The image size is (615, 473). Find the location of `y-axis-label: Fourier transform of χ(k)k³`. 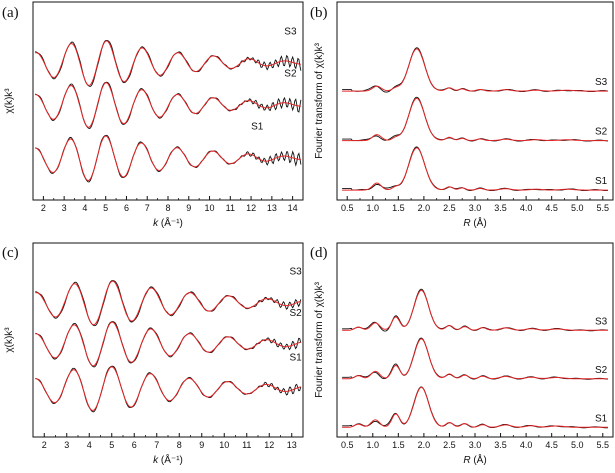

y-axis-label: Fourier transform of χ(k)k³ is located at coordinates (319, 100).